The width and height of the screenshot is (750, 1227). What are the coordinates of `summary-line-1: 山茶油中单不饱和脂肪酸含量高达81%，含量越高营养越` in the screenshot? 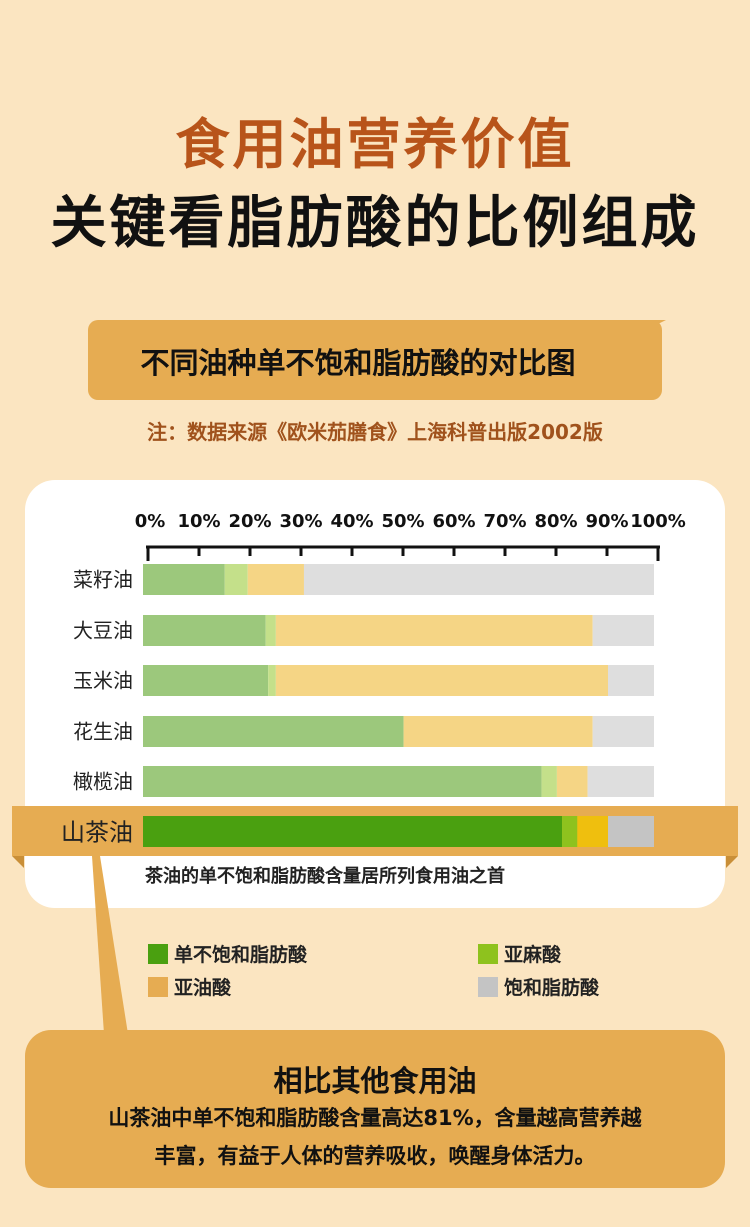 It's located at (375, 1118).